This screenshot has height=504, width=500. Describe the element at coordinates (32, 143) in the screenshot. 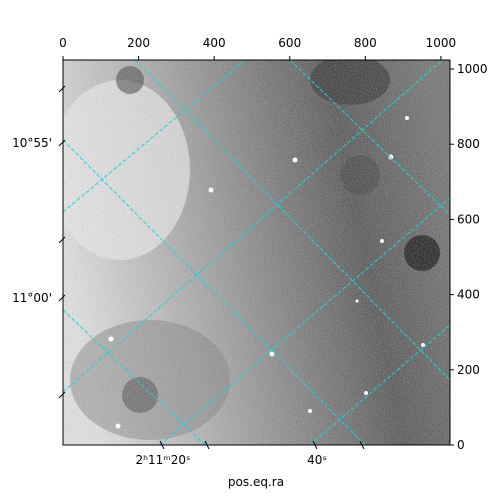

I see `dec-label: 10°55'` at that location.